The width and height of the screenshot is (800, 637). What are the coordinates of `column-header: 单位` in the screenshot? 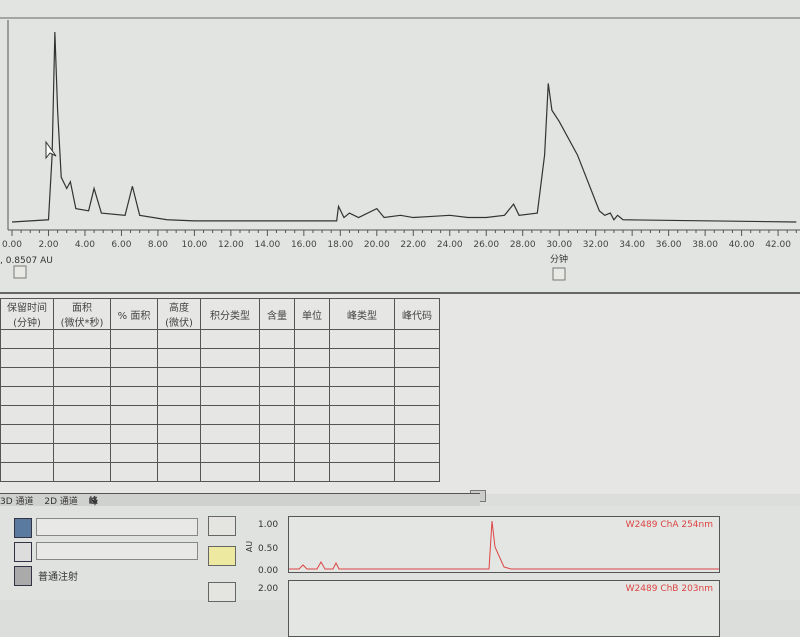 It's located at (312, 314).